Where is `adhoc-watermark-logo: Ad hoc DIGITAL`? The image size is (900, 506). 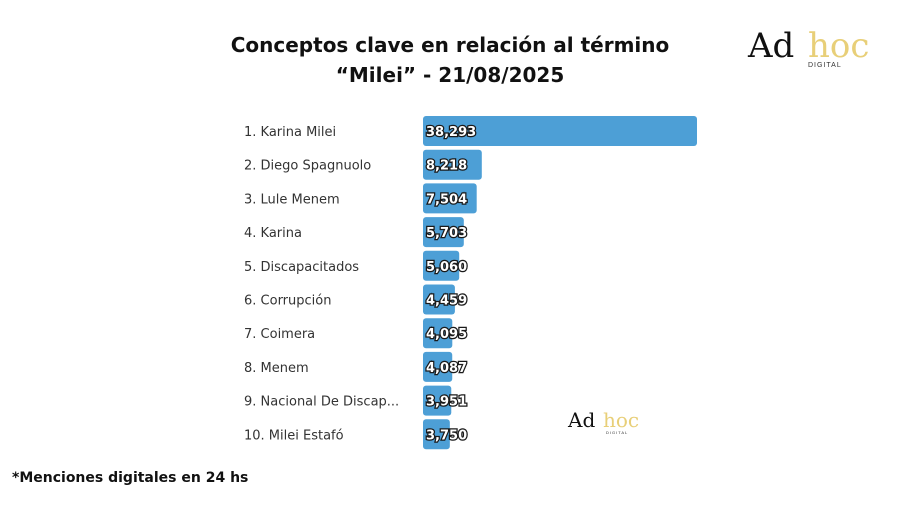 adhoc-watermark-logo: Ad hoc DIGITAL is located at coordinates (608, 423).